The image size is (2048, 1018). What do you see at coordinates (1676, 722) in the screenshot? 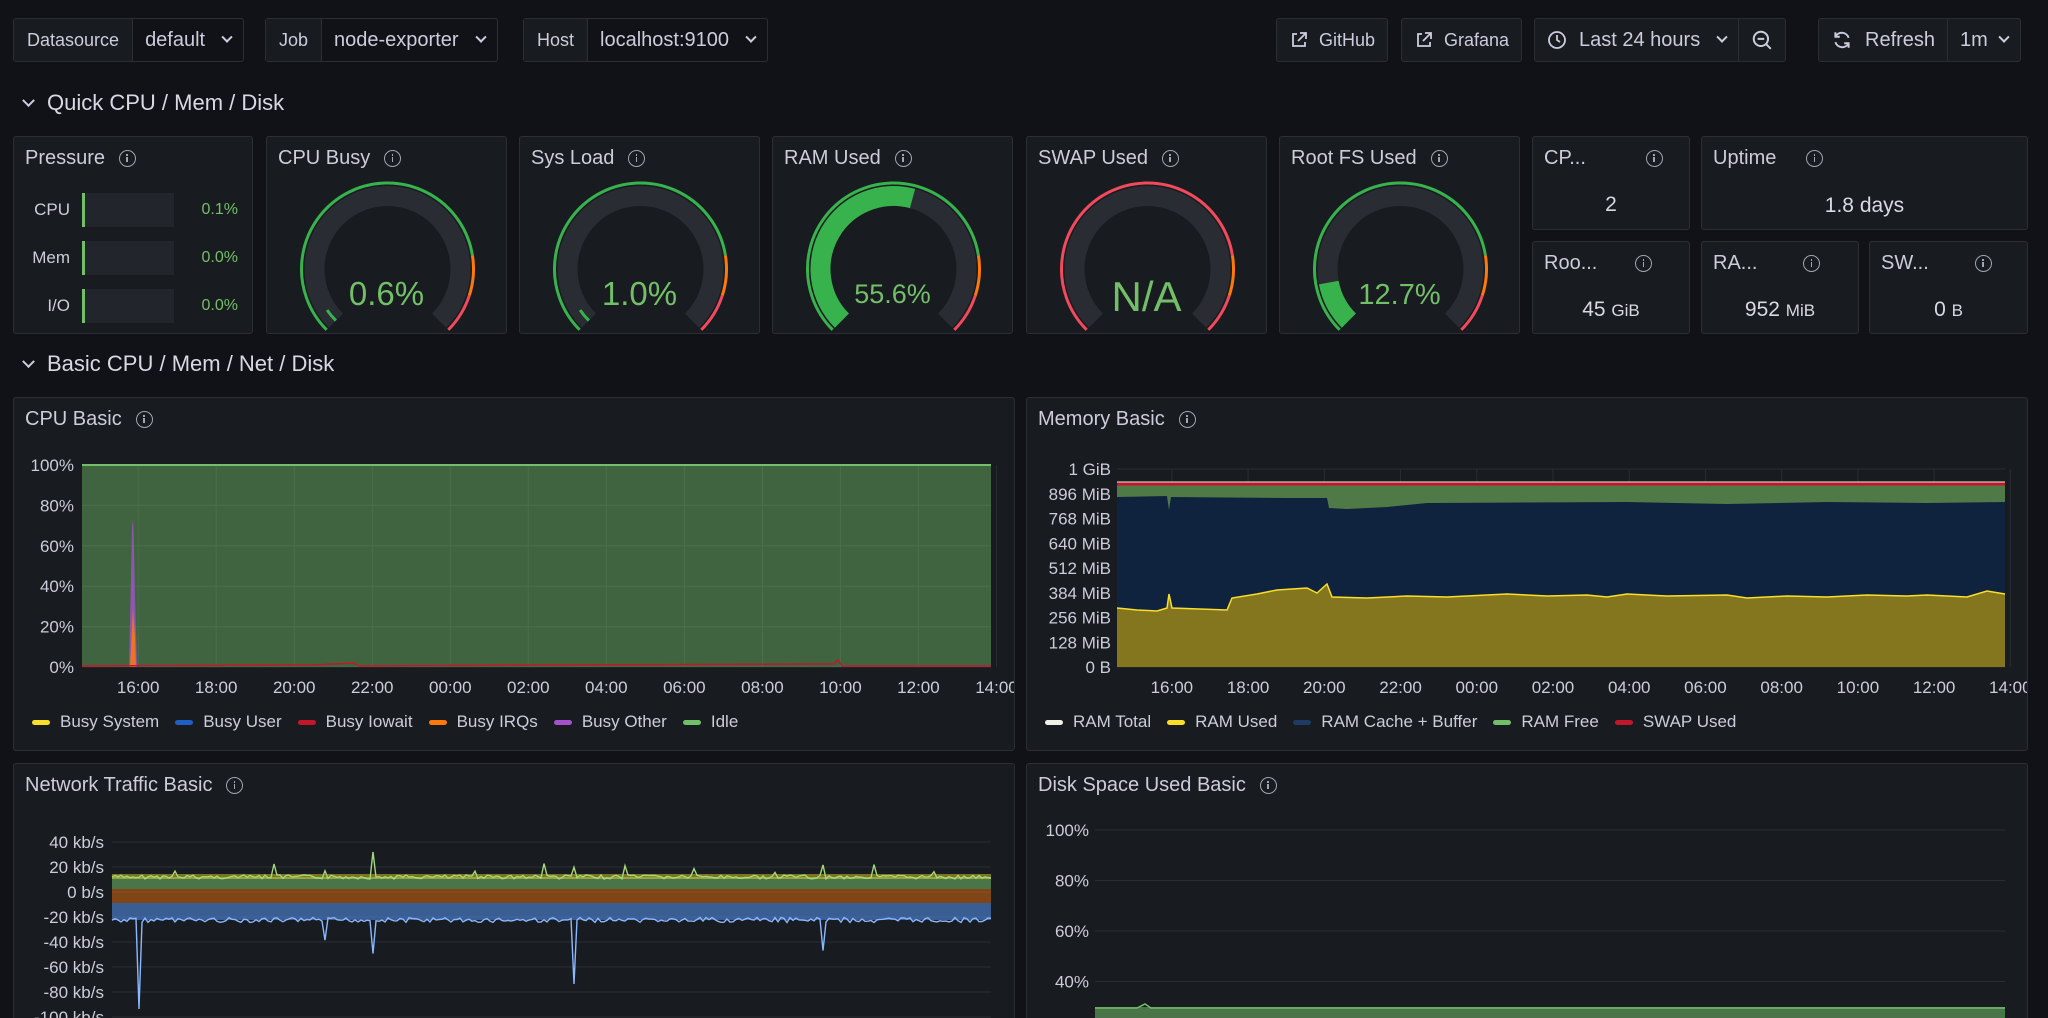
I see `legend-item: SWAP Used` at bounding box center [1676, 722].